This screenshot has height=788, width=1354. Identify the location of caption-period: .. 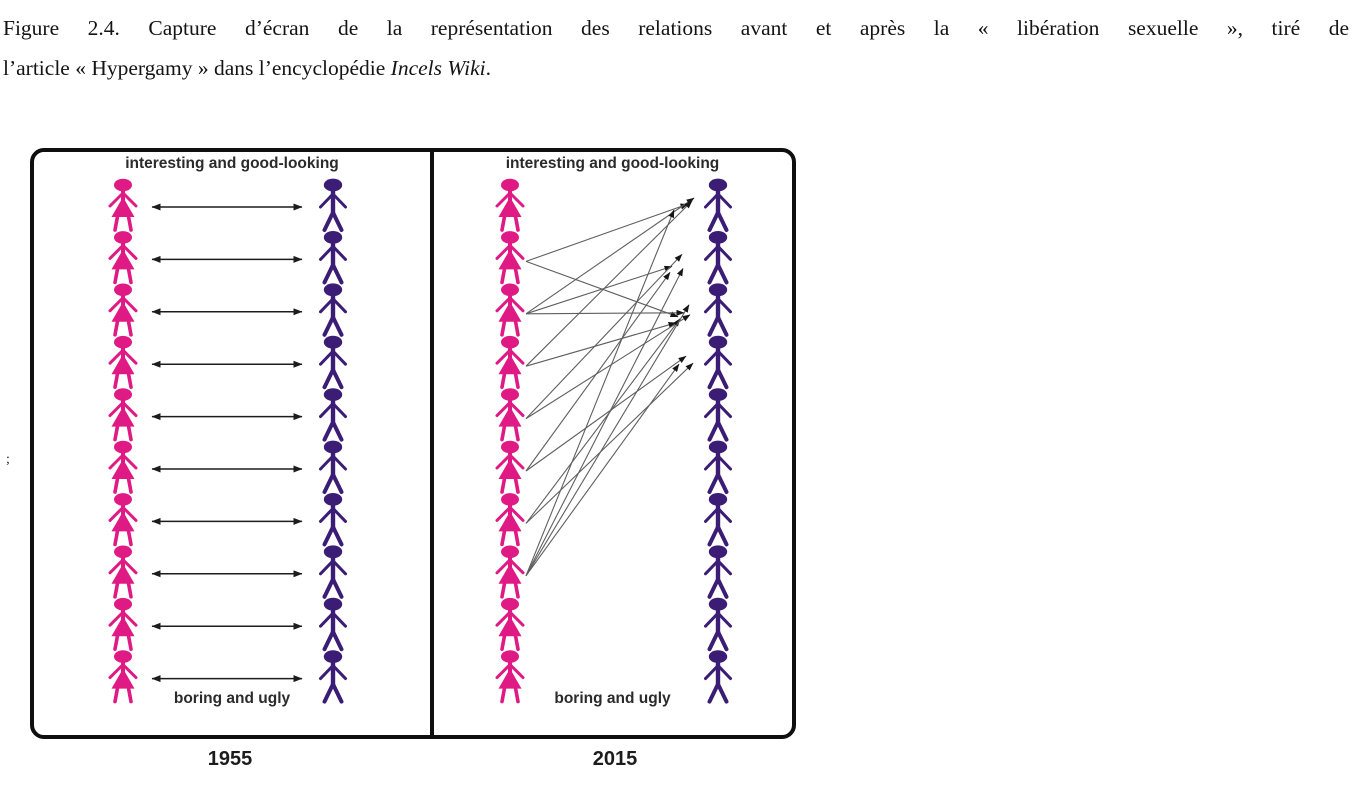
(488, 68).